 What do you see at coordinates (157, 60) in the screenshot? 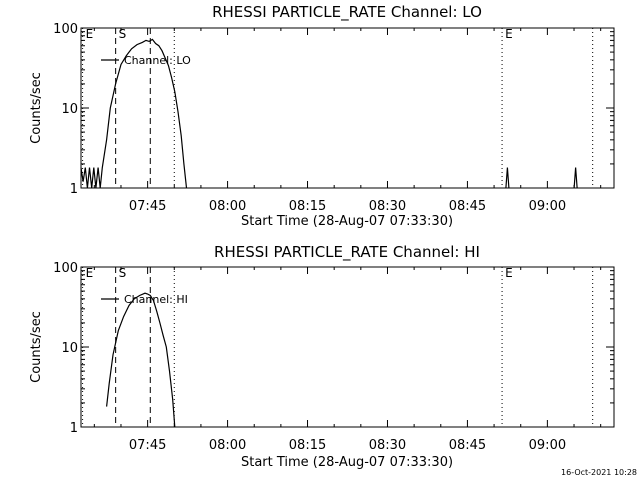
I see `legend-label: Channel: LO` at bounding box center [157, 60].